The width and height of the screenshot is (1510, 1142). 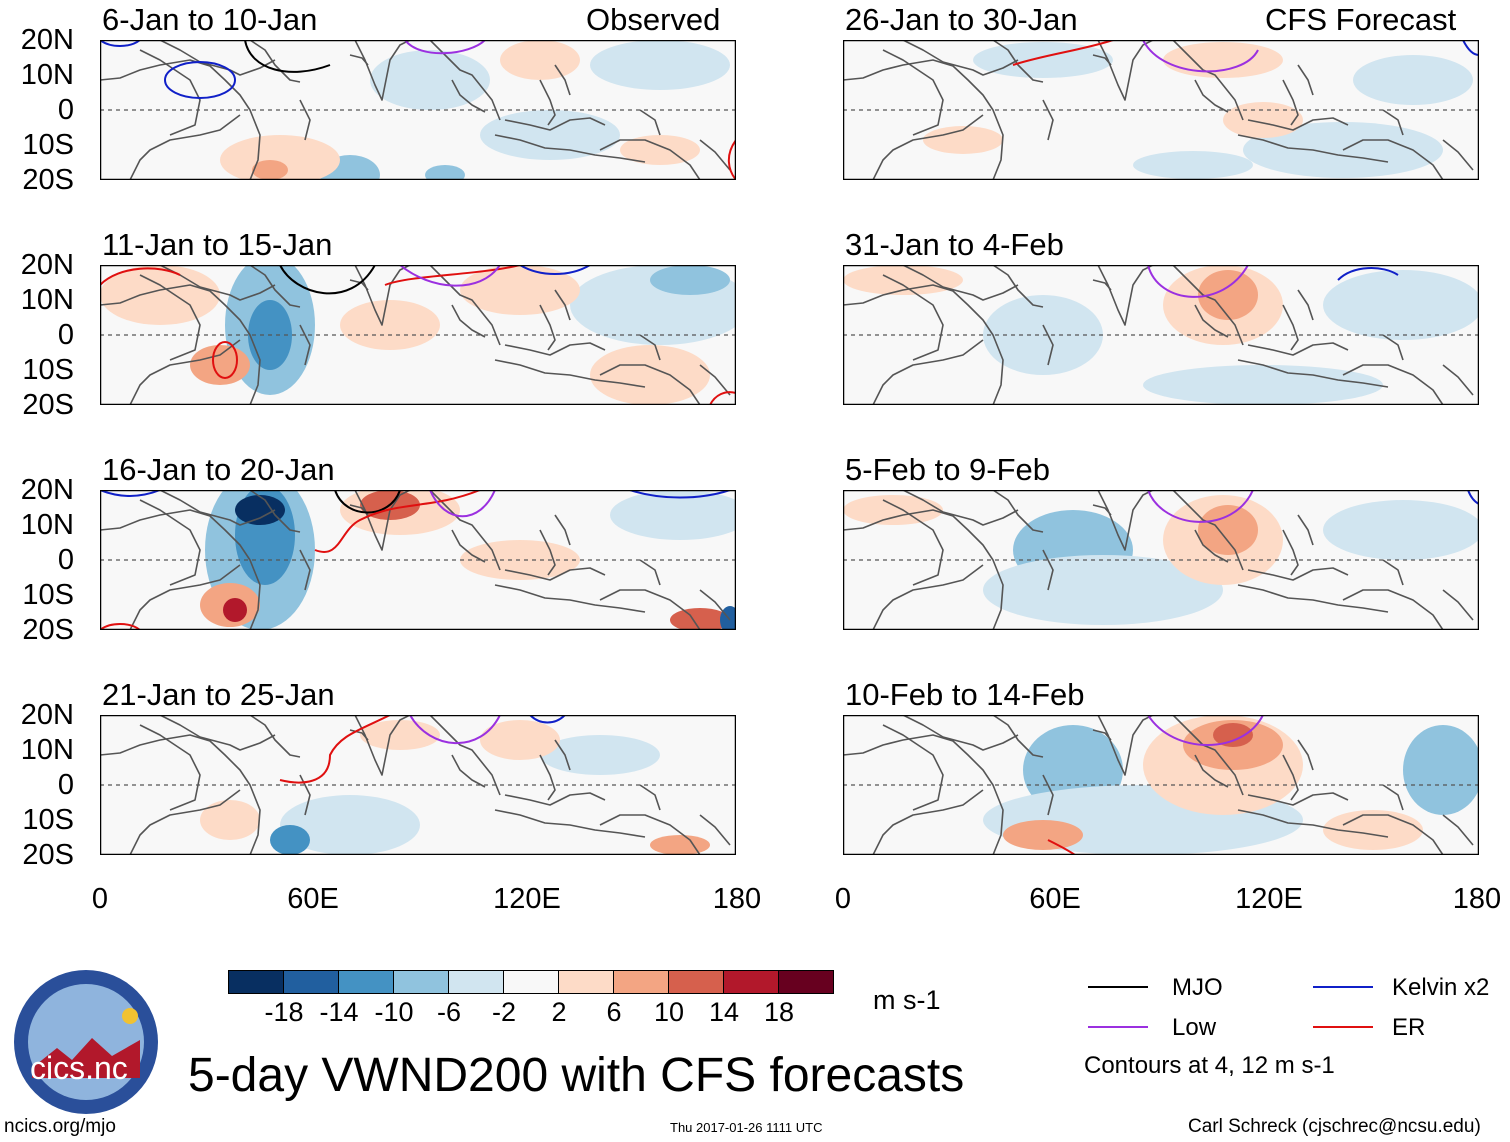 What do you see at coordinates (1197, 987) in the screenshot?
I see `legend-label: MJO` at bounding box center [1197, 987].